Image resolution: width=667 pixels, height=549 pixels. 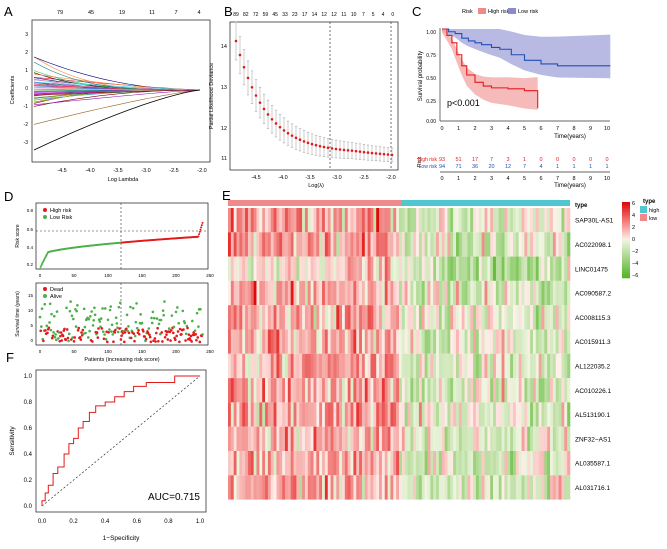 What do you see at coordinates (117, 107) in the screenshot?
I see `lasso-path` at bounding box center [117, 107].